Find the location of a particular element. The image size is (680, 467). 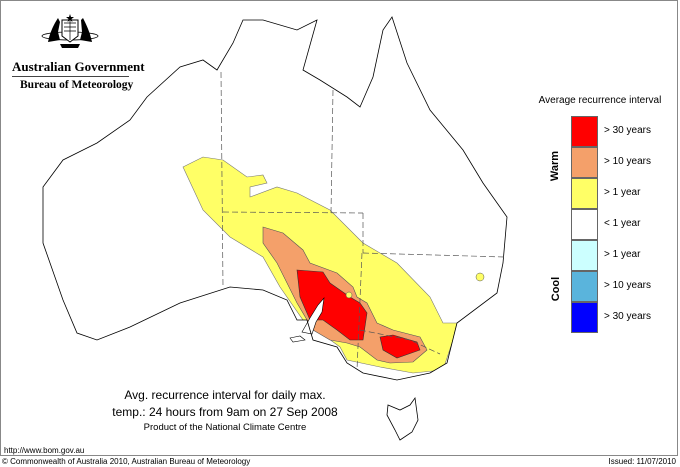

legend-warm-label: Warm is located at coordinates (555, 166).